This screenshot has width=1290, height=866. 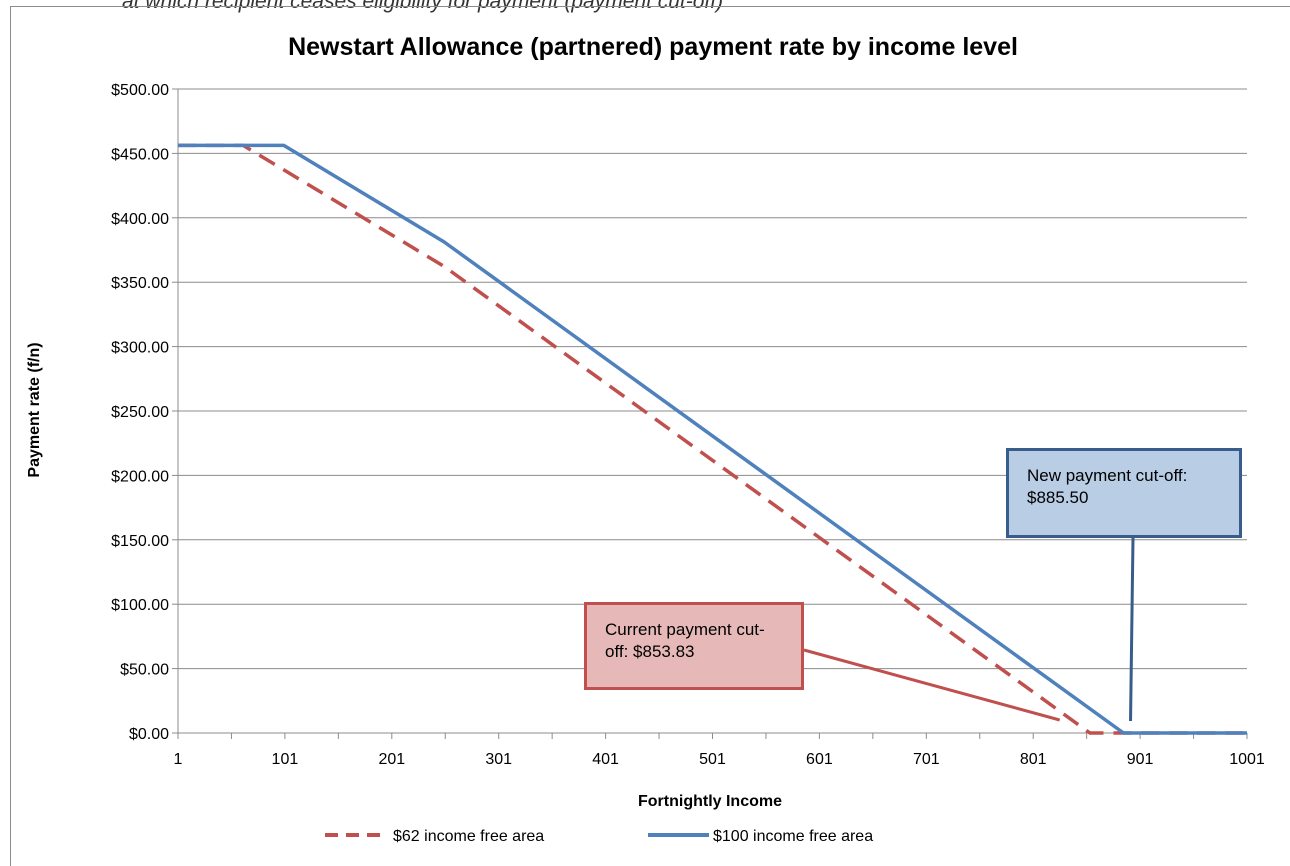 I want to click on y-tick-label: $50.00, so click(x=144, y=670).